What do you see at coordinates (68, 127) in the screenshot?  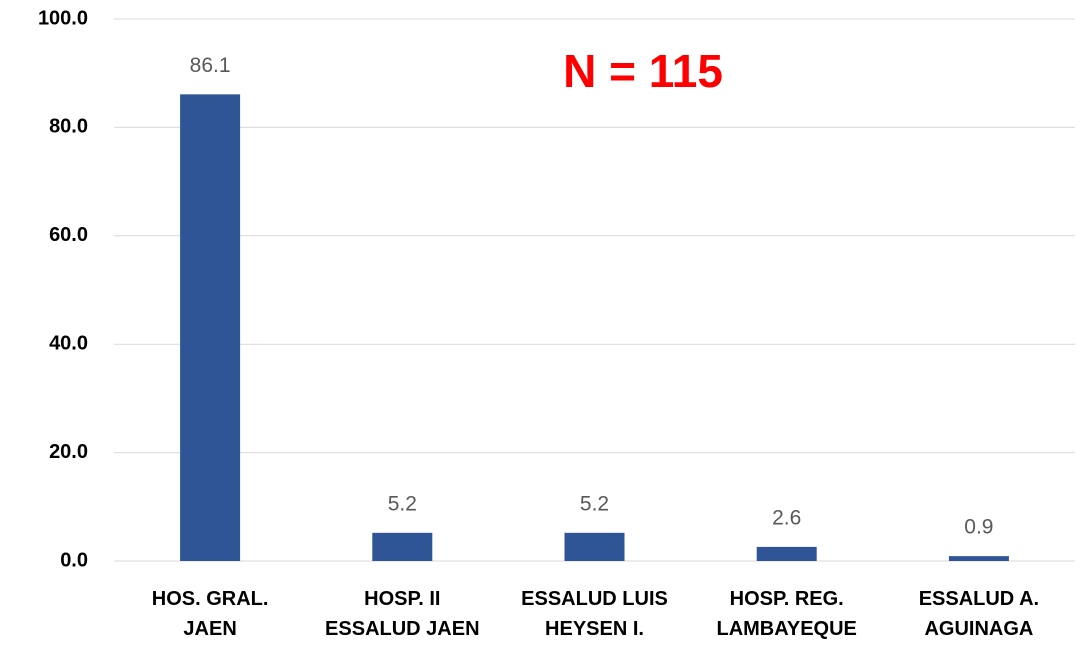 I see `y-tick-label: 80.0` at bounding box center [68, 127].